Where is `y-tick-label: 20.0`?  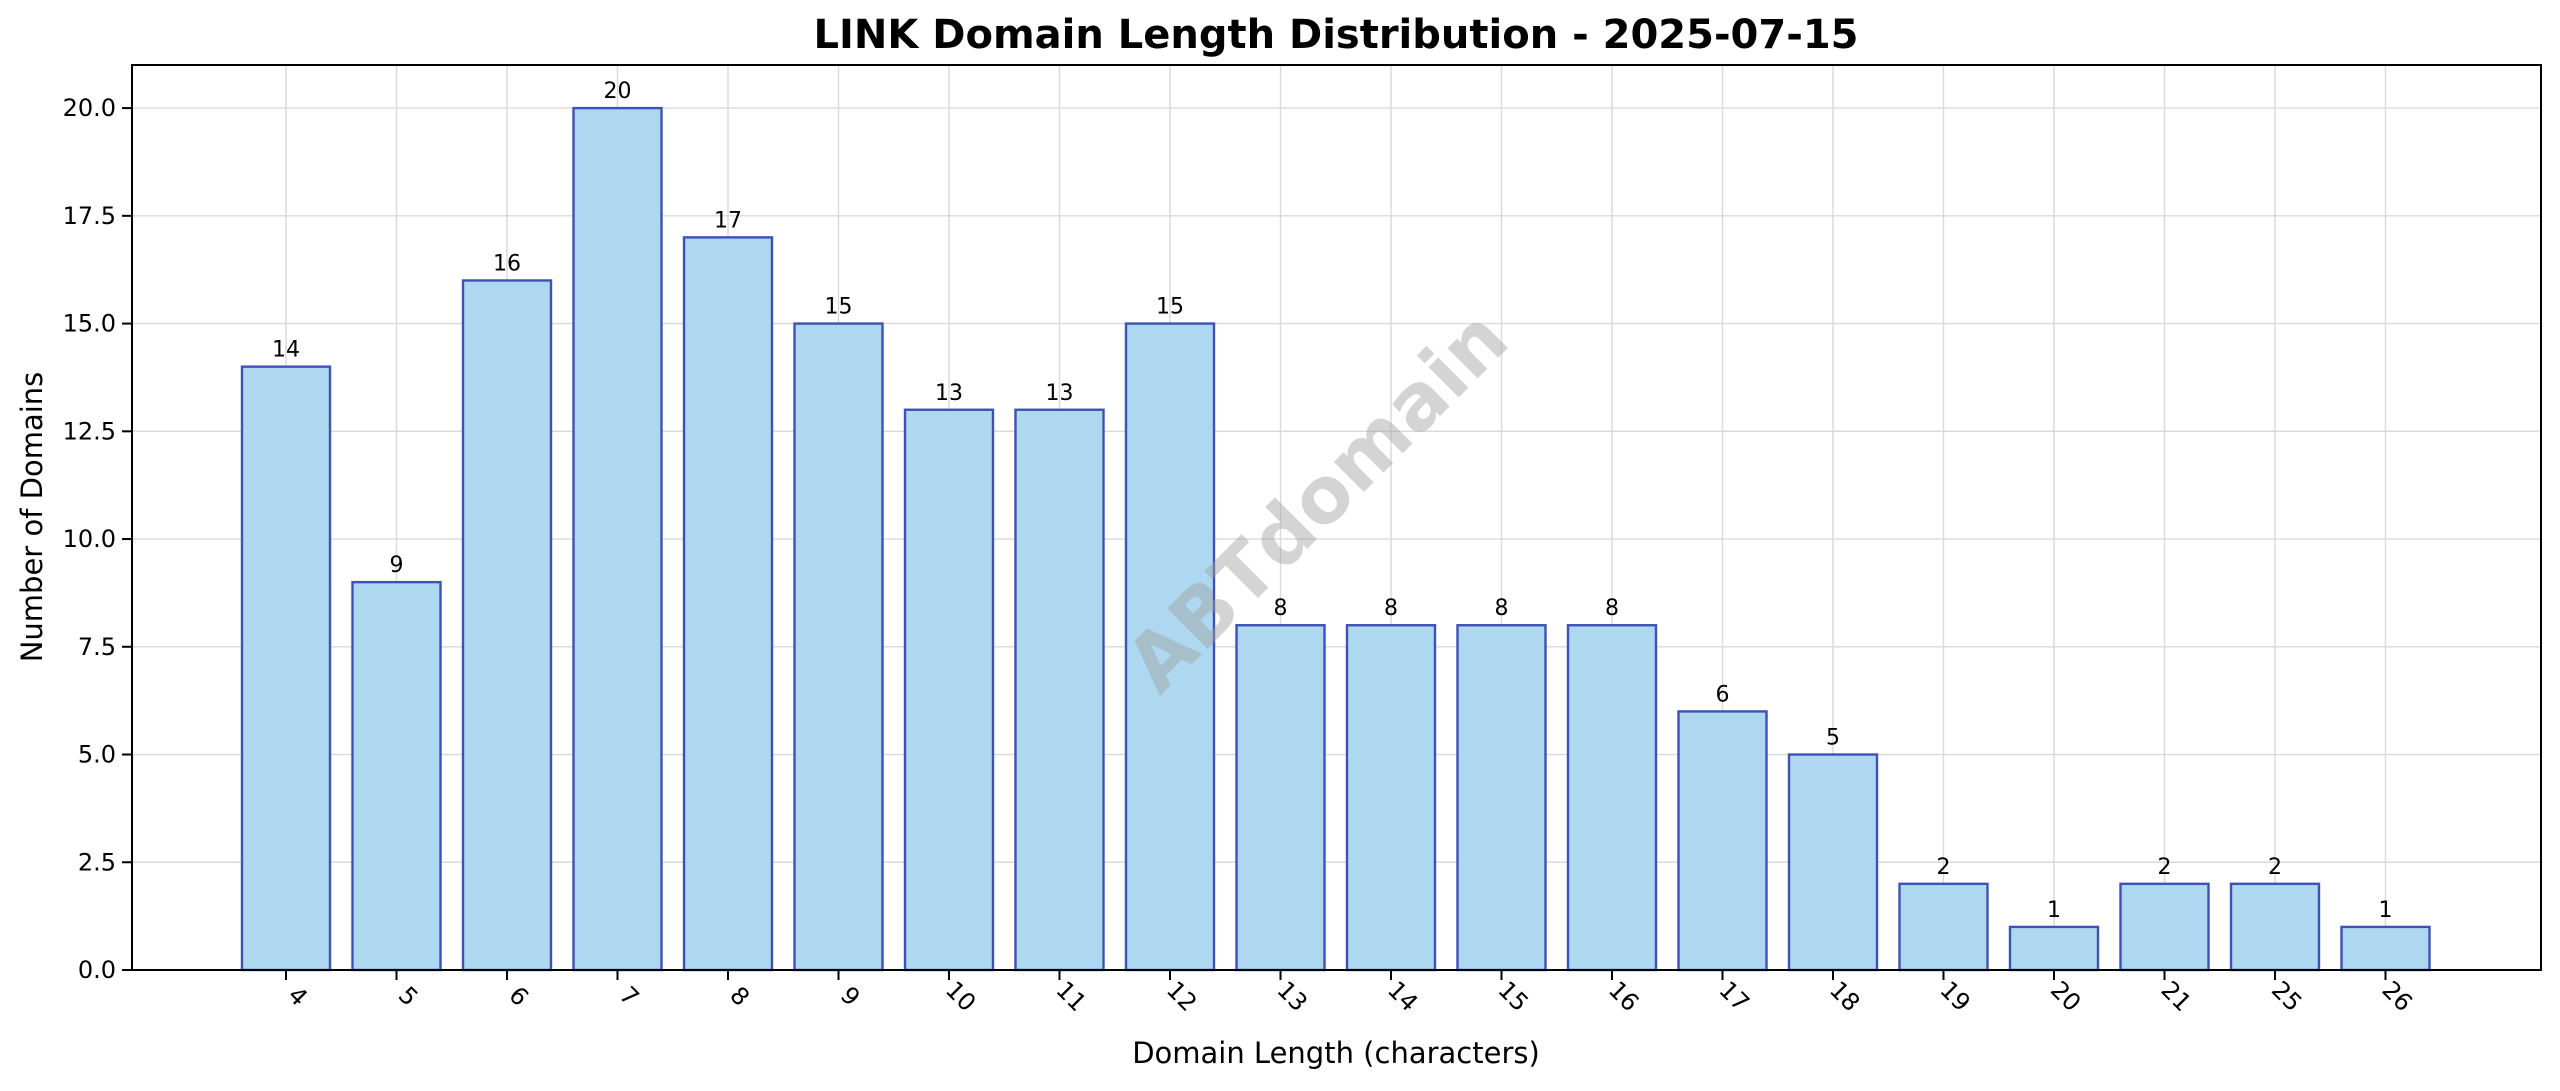
y-tick-label: 20.0 is located at coordinates (89, 108).